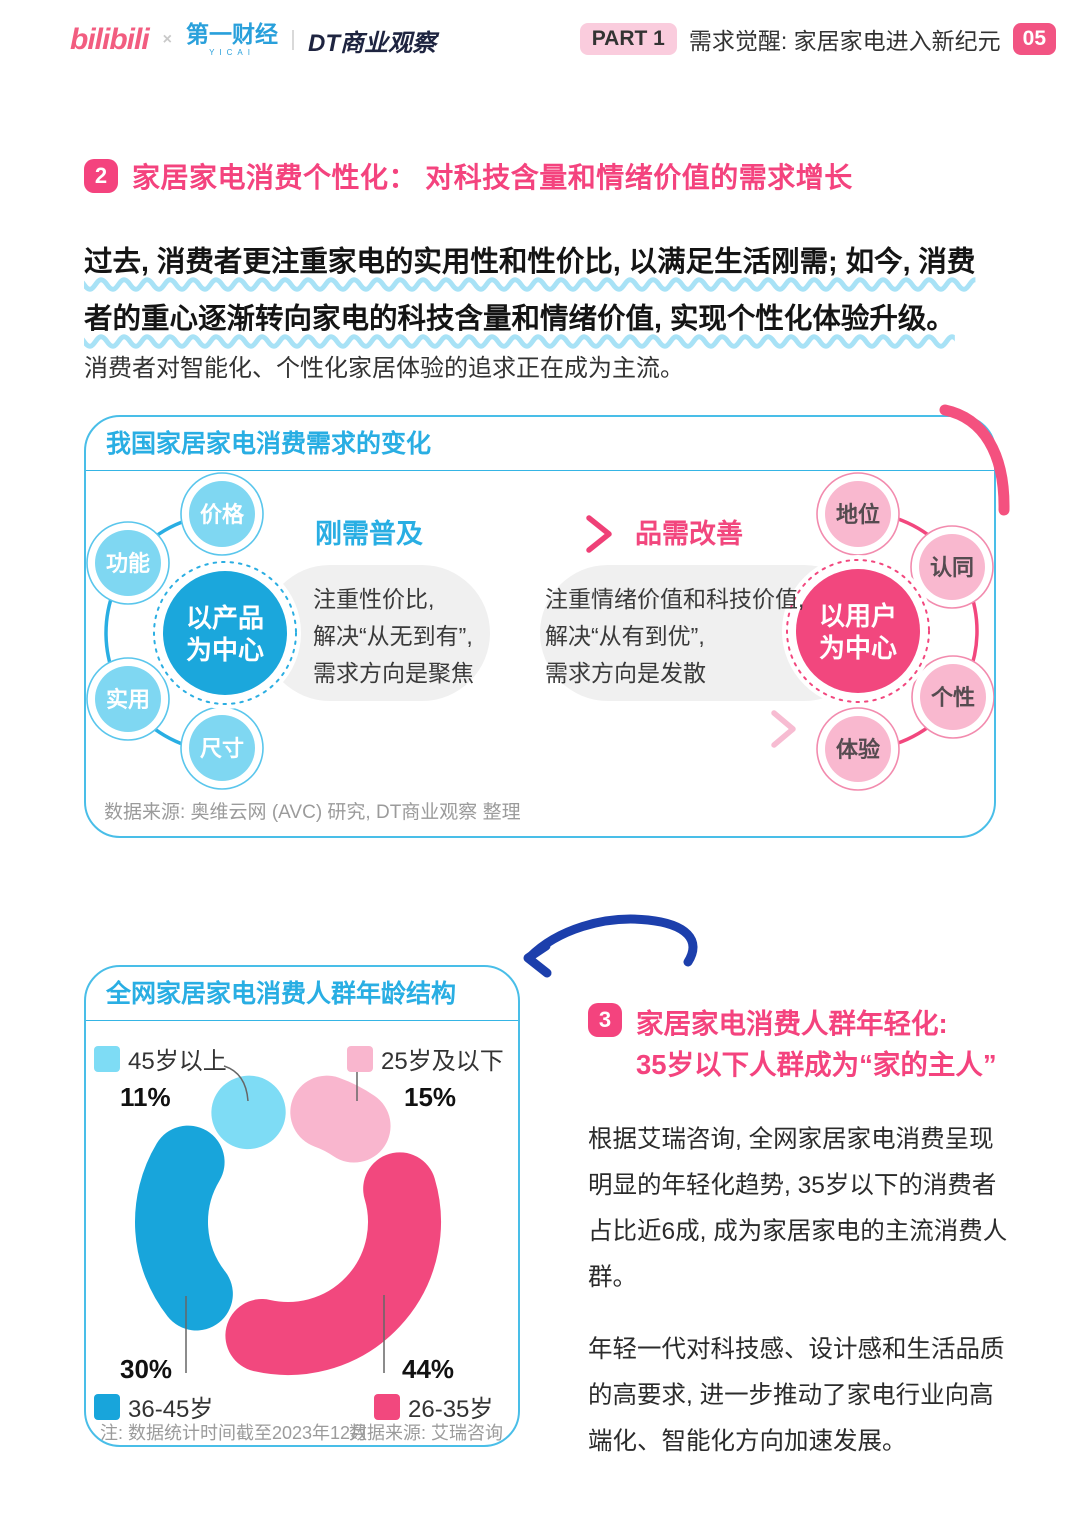 The height and width of the screenshot is (1526, 1080). I want to click on legend-label-under25: 25岁及以下, so click(442, 1061).